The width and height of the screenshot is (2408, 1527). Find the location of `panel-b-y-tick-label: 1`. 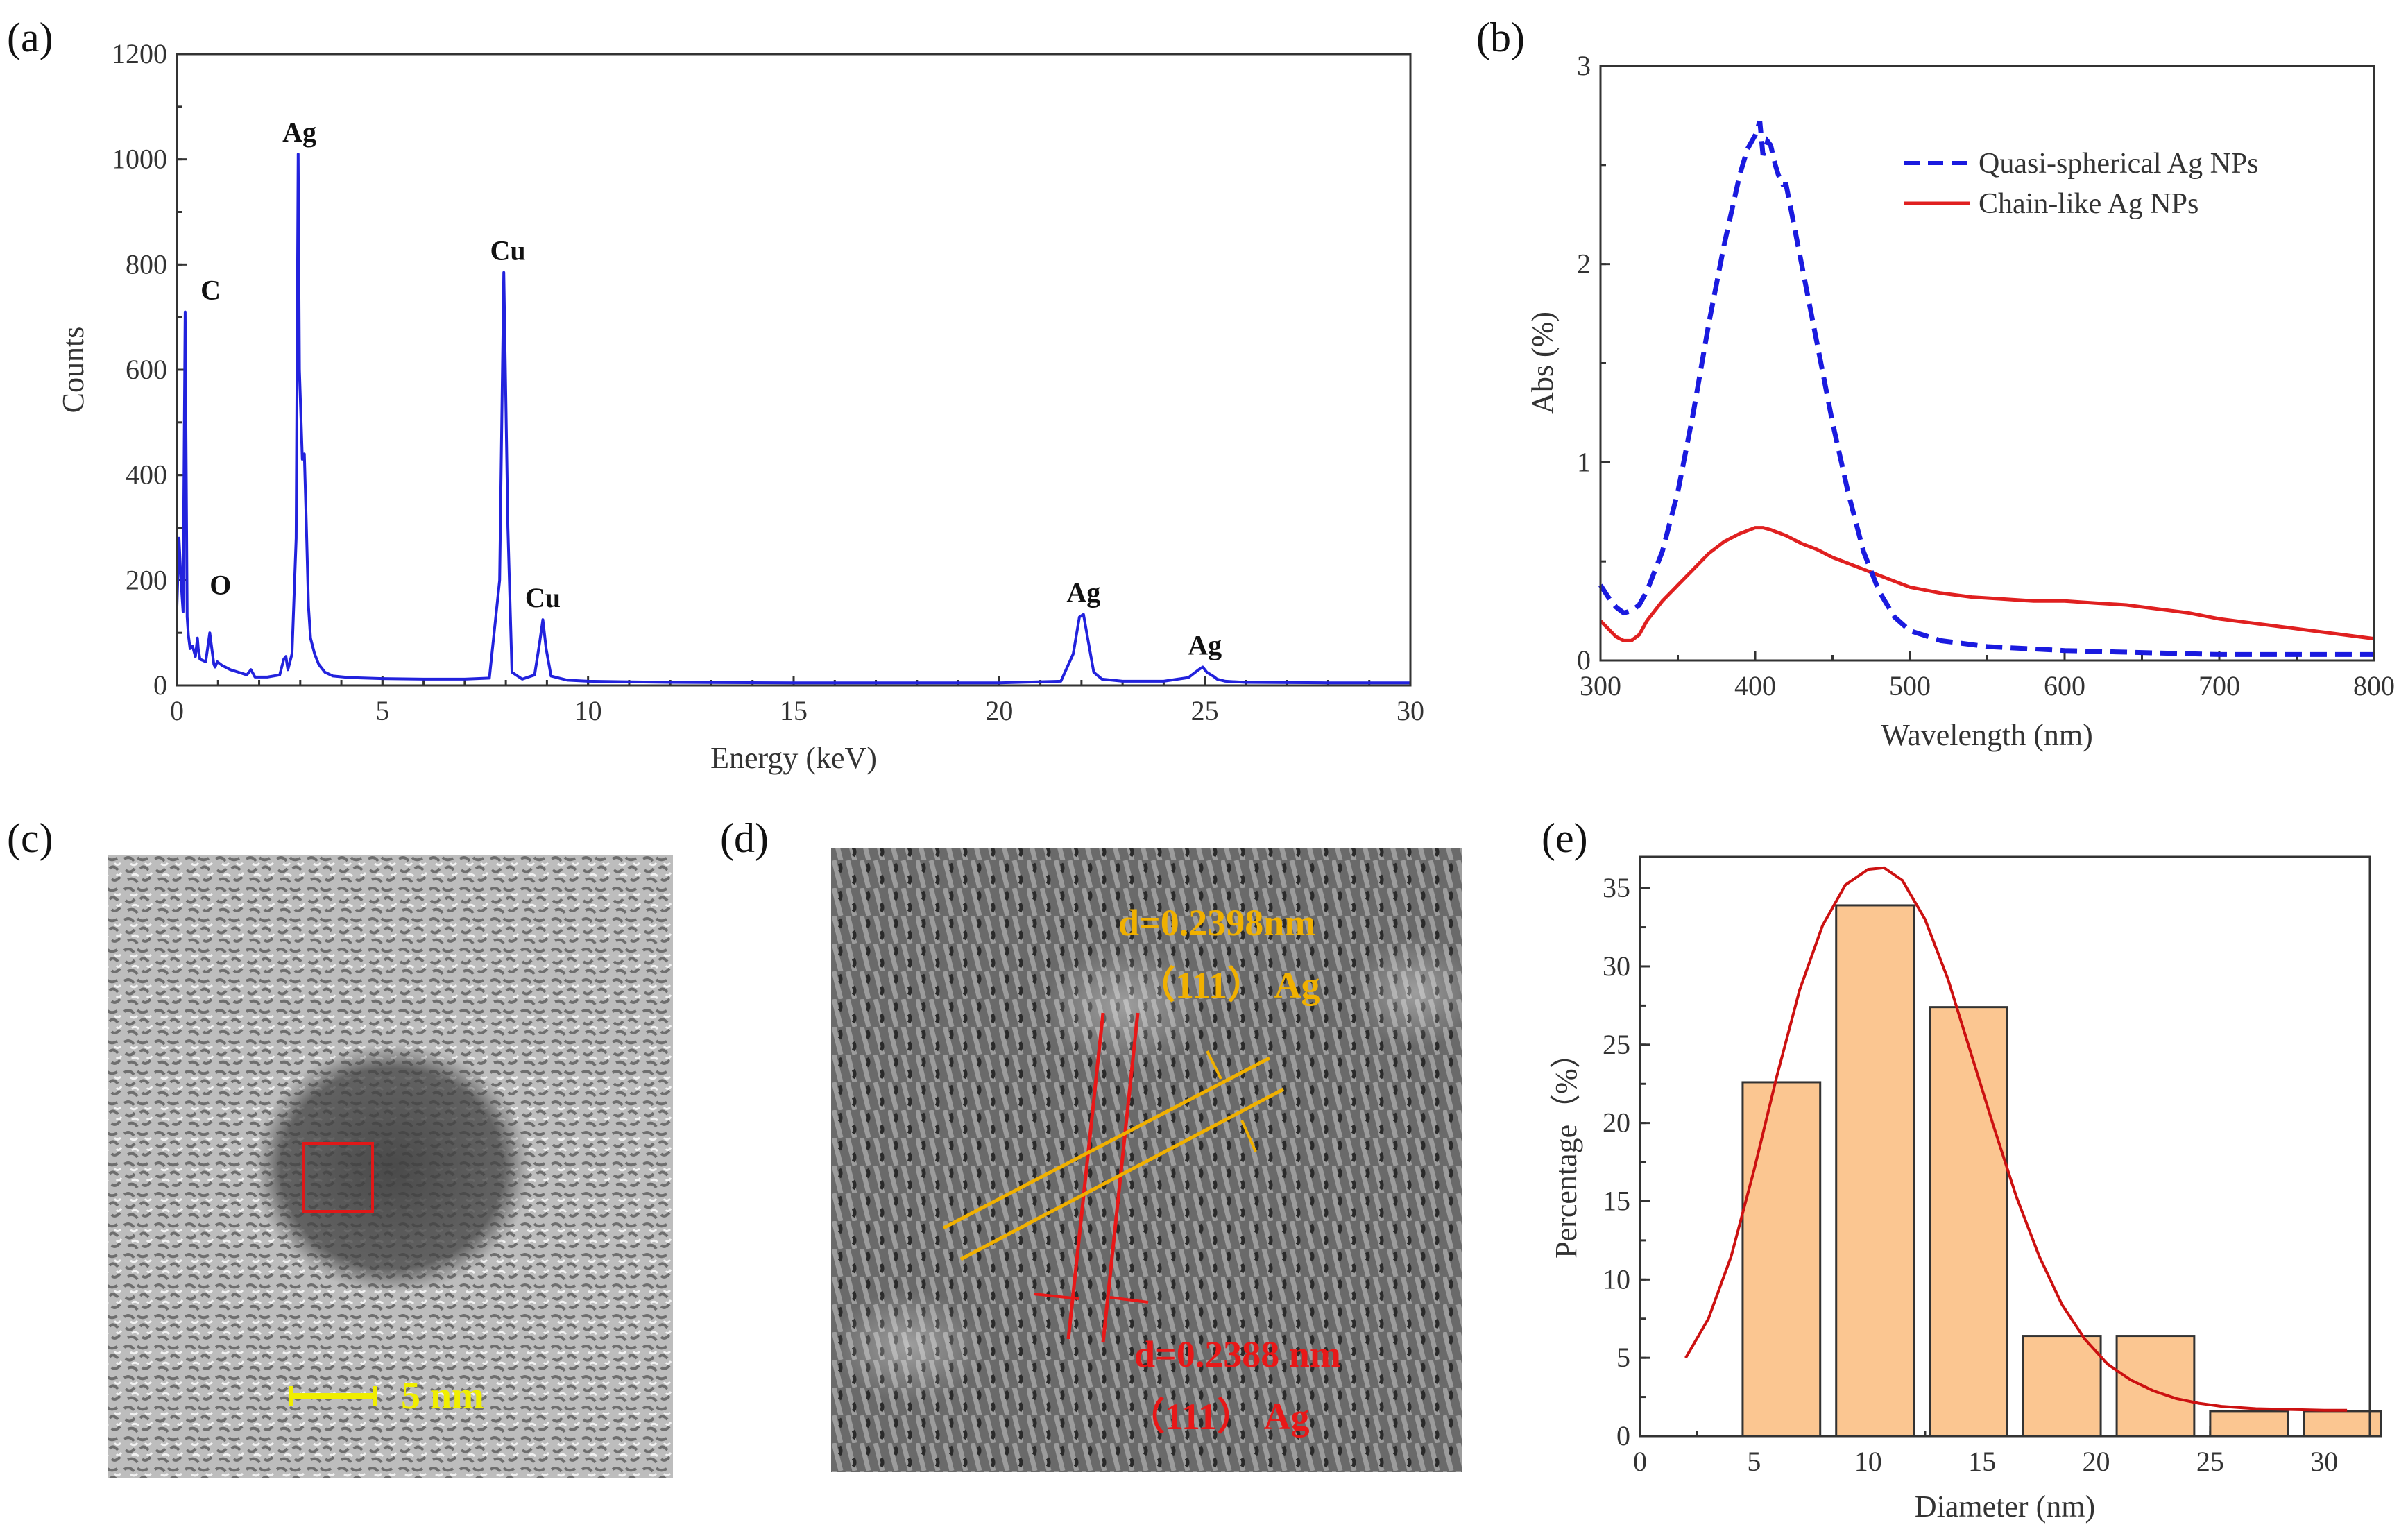

panel-b-y-tick-label: 1 is located at coordinates (1584, 461).